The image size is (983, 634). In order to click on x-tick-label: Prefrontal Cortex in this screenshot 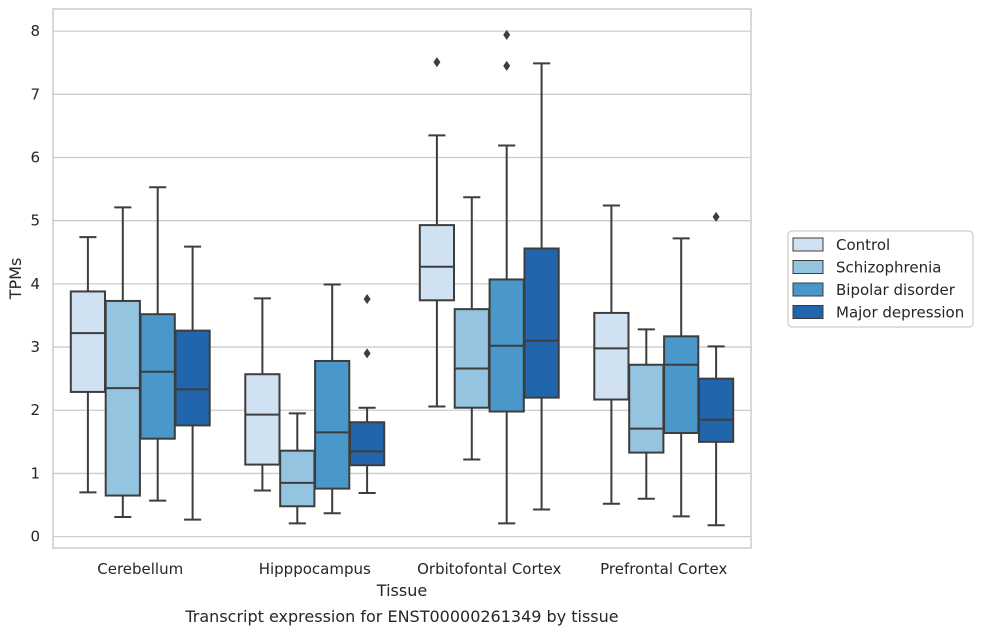, I will do `click(663, 569)`.